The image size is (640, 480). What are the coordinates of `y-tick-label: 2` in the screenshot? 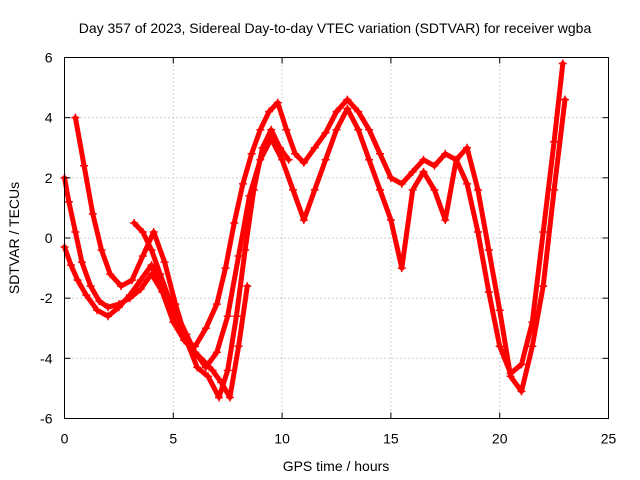 It's located at (49, 178).